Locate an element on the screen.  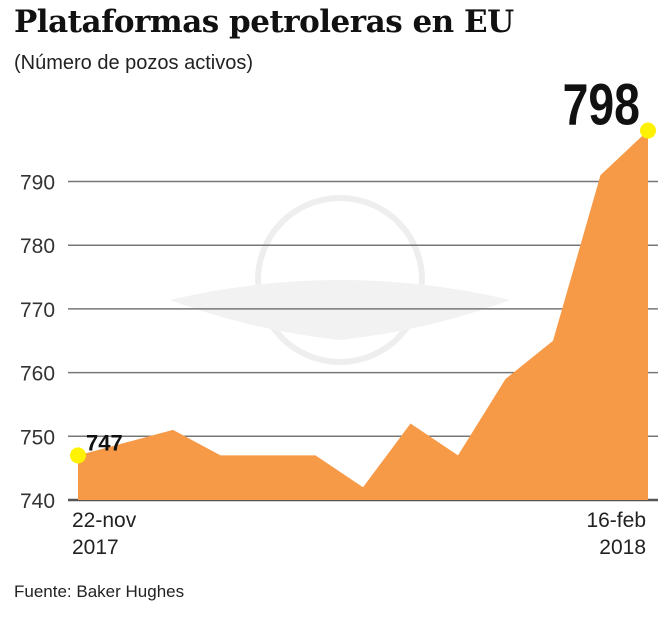
y-tick-label: 750 is located at coordinates (37, 437).